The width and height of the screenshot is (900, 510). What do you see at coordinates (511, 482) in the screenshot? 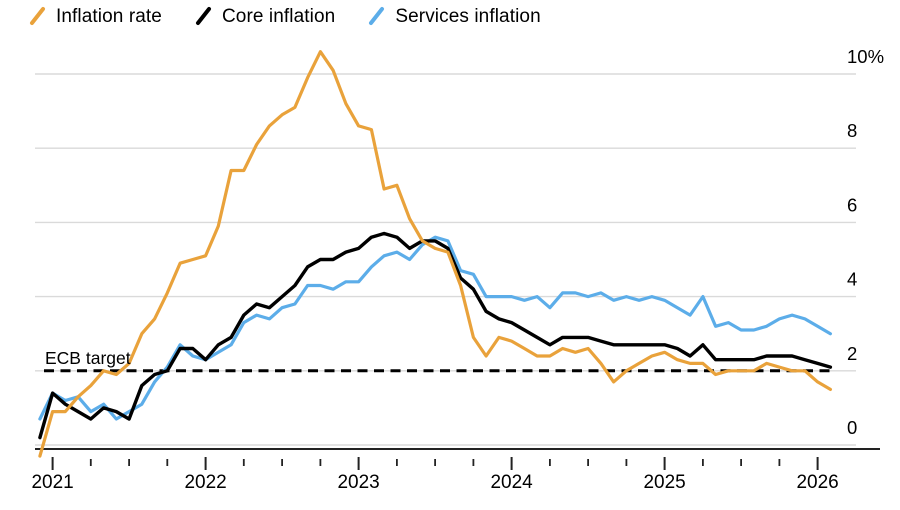
I see `x-year-label: 2024` at bounding box center [511, 482].